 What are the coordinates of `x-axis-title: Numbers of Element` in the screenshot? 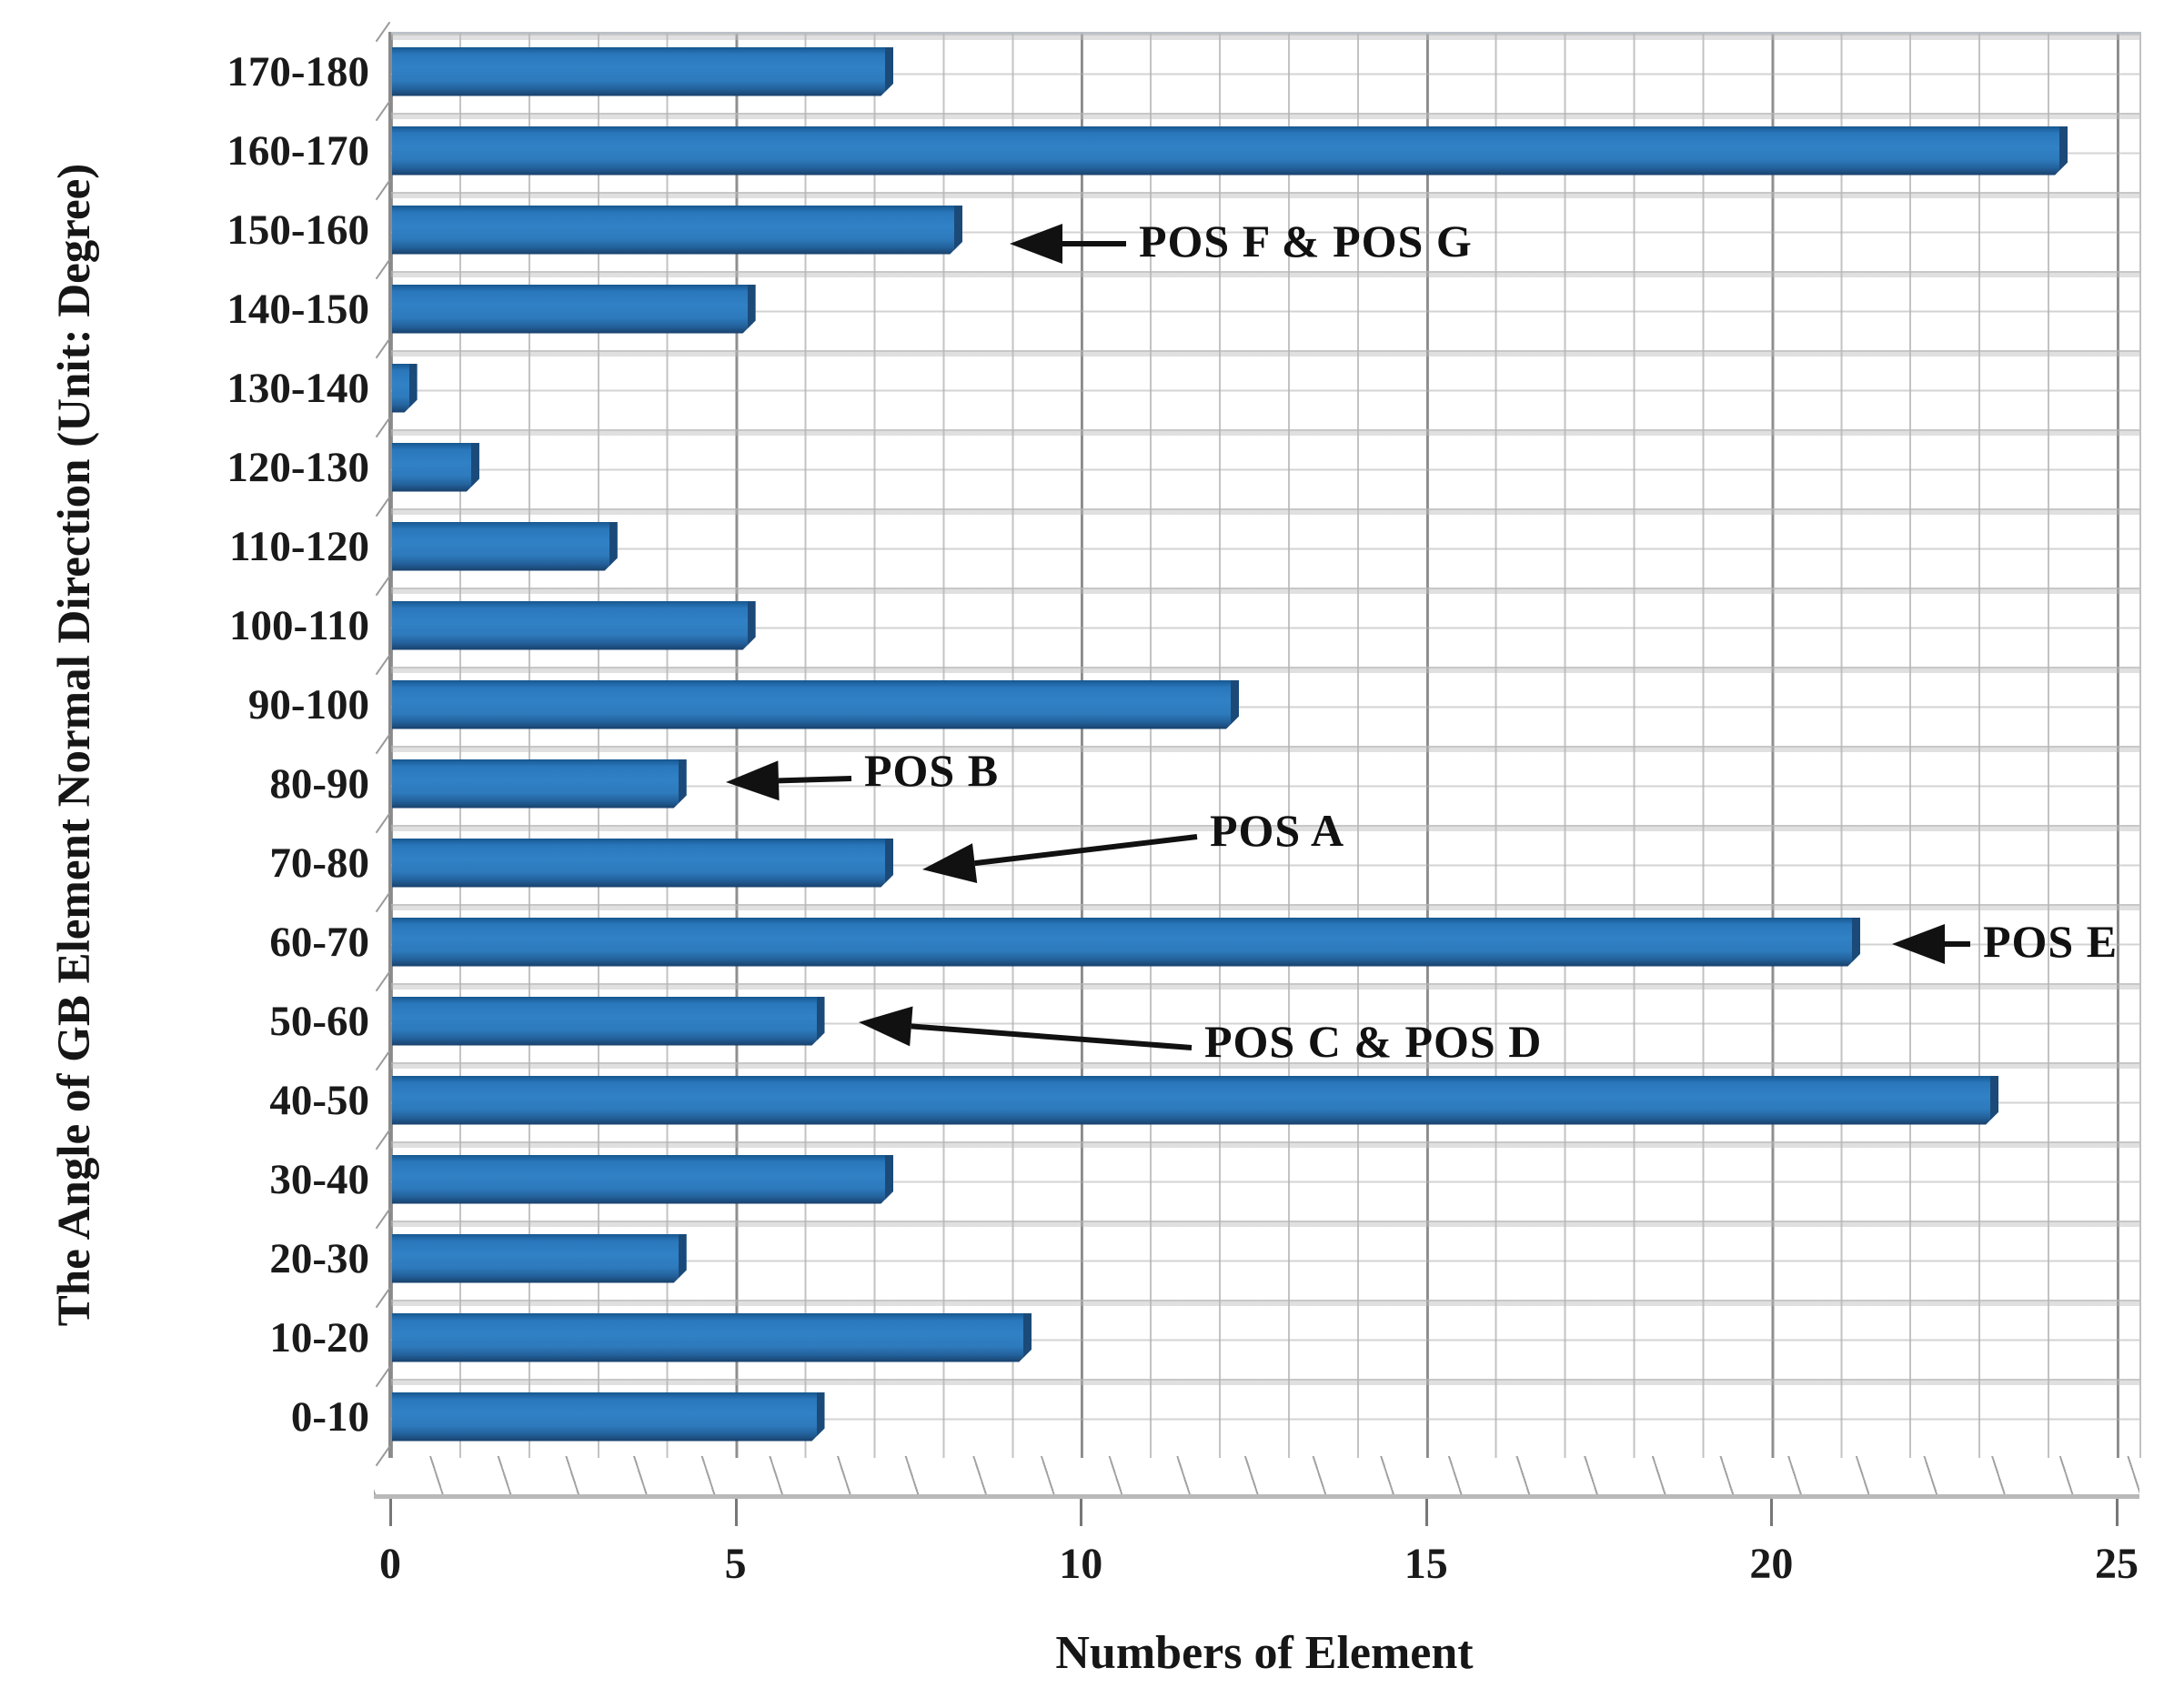 It's located at (1264, 1653).